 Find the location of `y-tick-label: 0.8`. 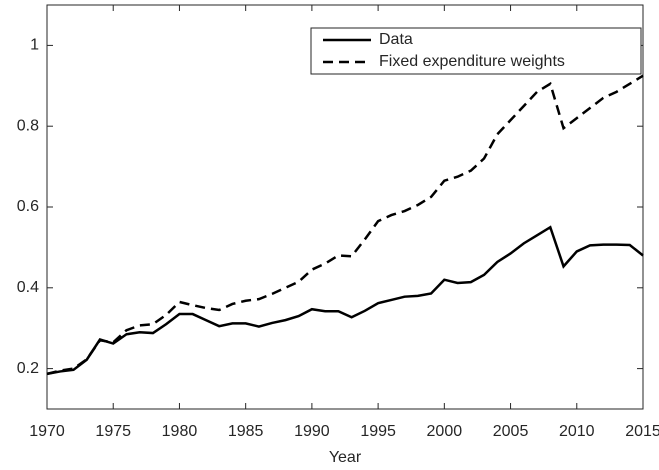

y-tick-label: 0.8 is located at coordinates (28, 125).